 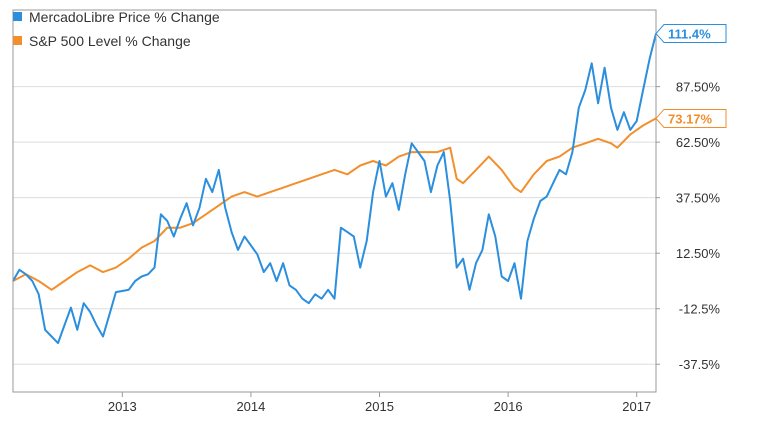 I want to click on legend-label-sp500: S&P 500 Level % Change, so click(x=110, y=41).